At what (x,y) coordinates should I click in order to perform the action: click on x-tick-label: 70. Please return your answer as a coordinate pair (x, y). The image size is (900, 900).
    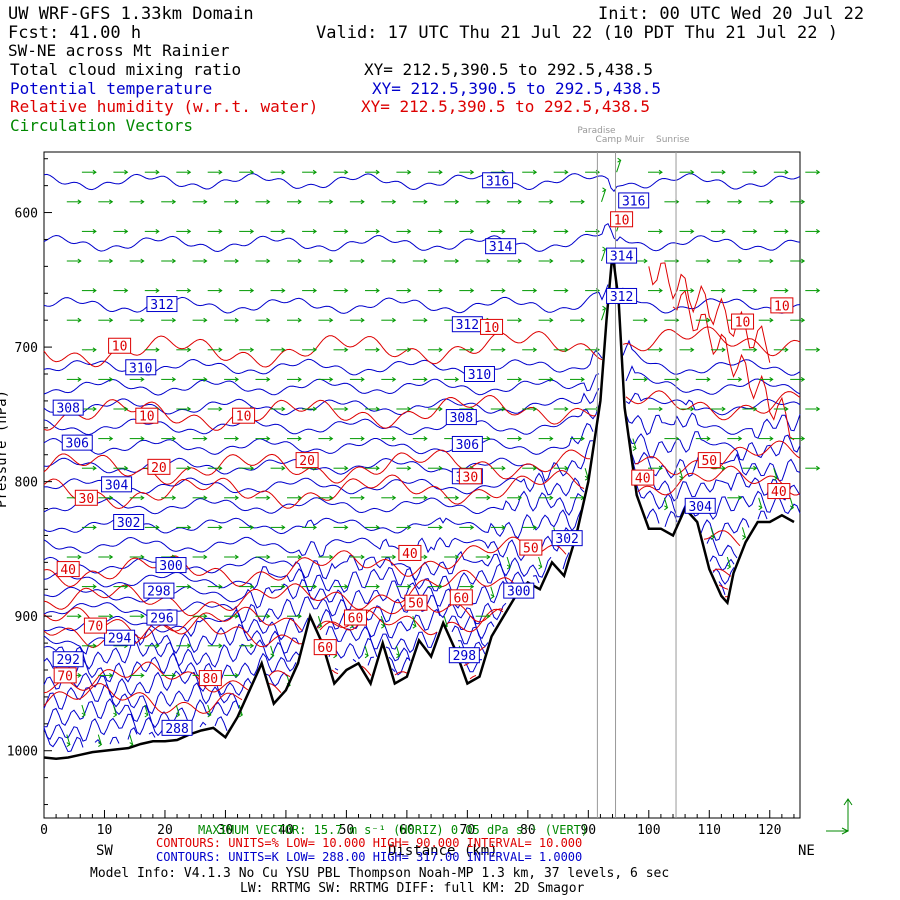
    Looking at the image, I should click on (468, 830).